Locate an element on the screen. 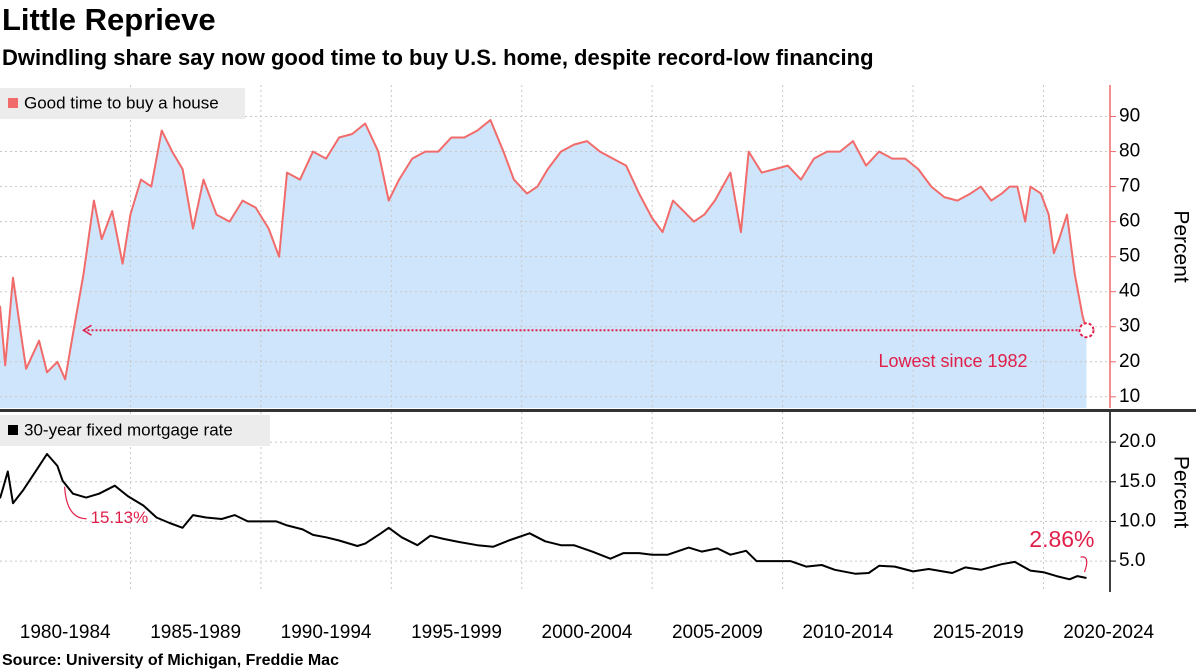 Image resolution: width=1196 pixels, height=672 pixels. x-tick-label: 1990-1994 is located at coordinates (326, 632).